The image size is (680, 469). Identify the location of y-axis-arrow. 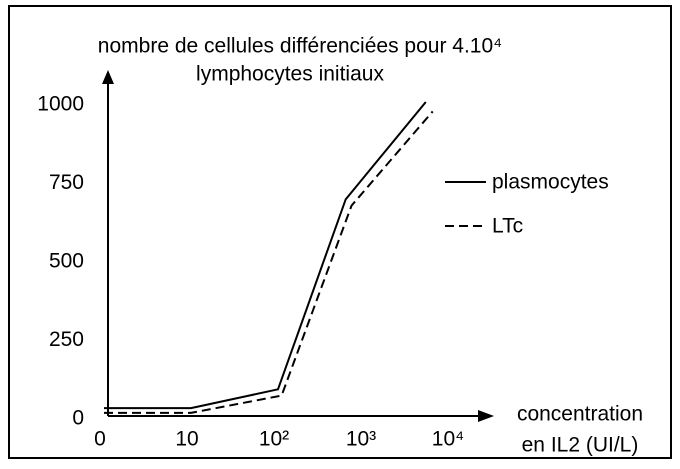
(108, 77).